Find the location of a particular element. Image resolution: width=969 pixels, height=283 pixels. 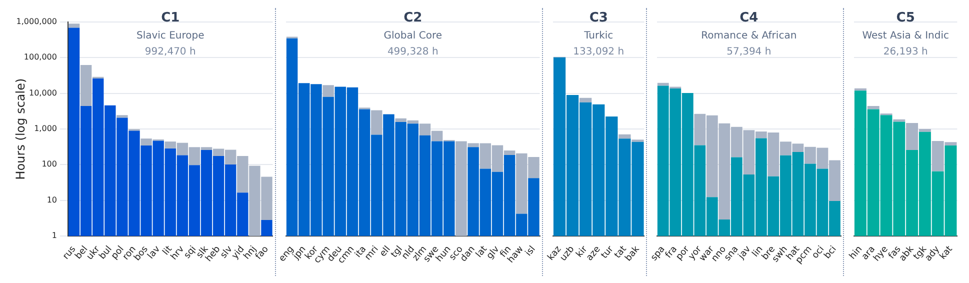

y-tick-label: 10 is located at coordinates (51, 199).